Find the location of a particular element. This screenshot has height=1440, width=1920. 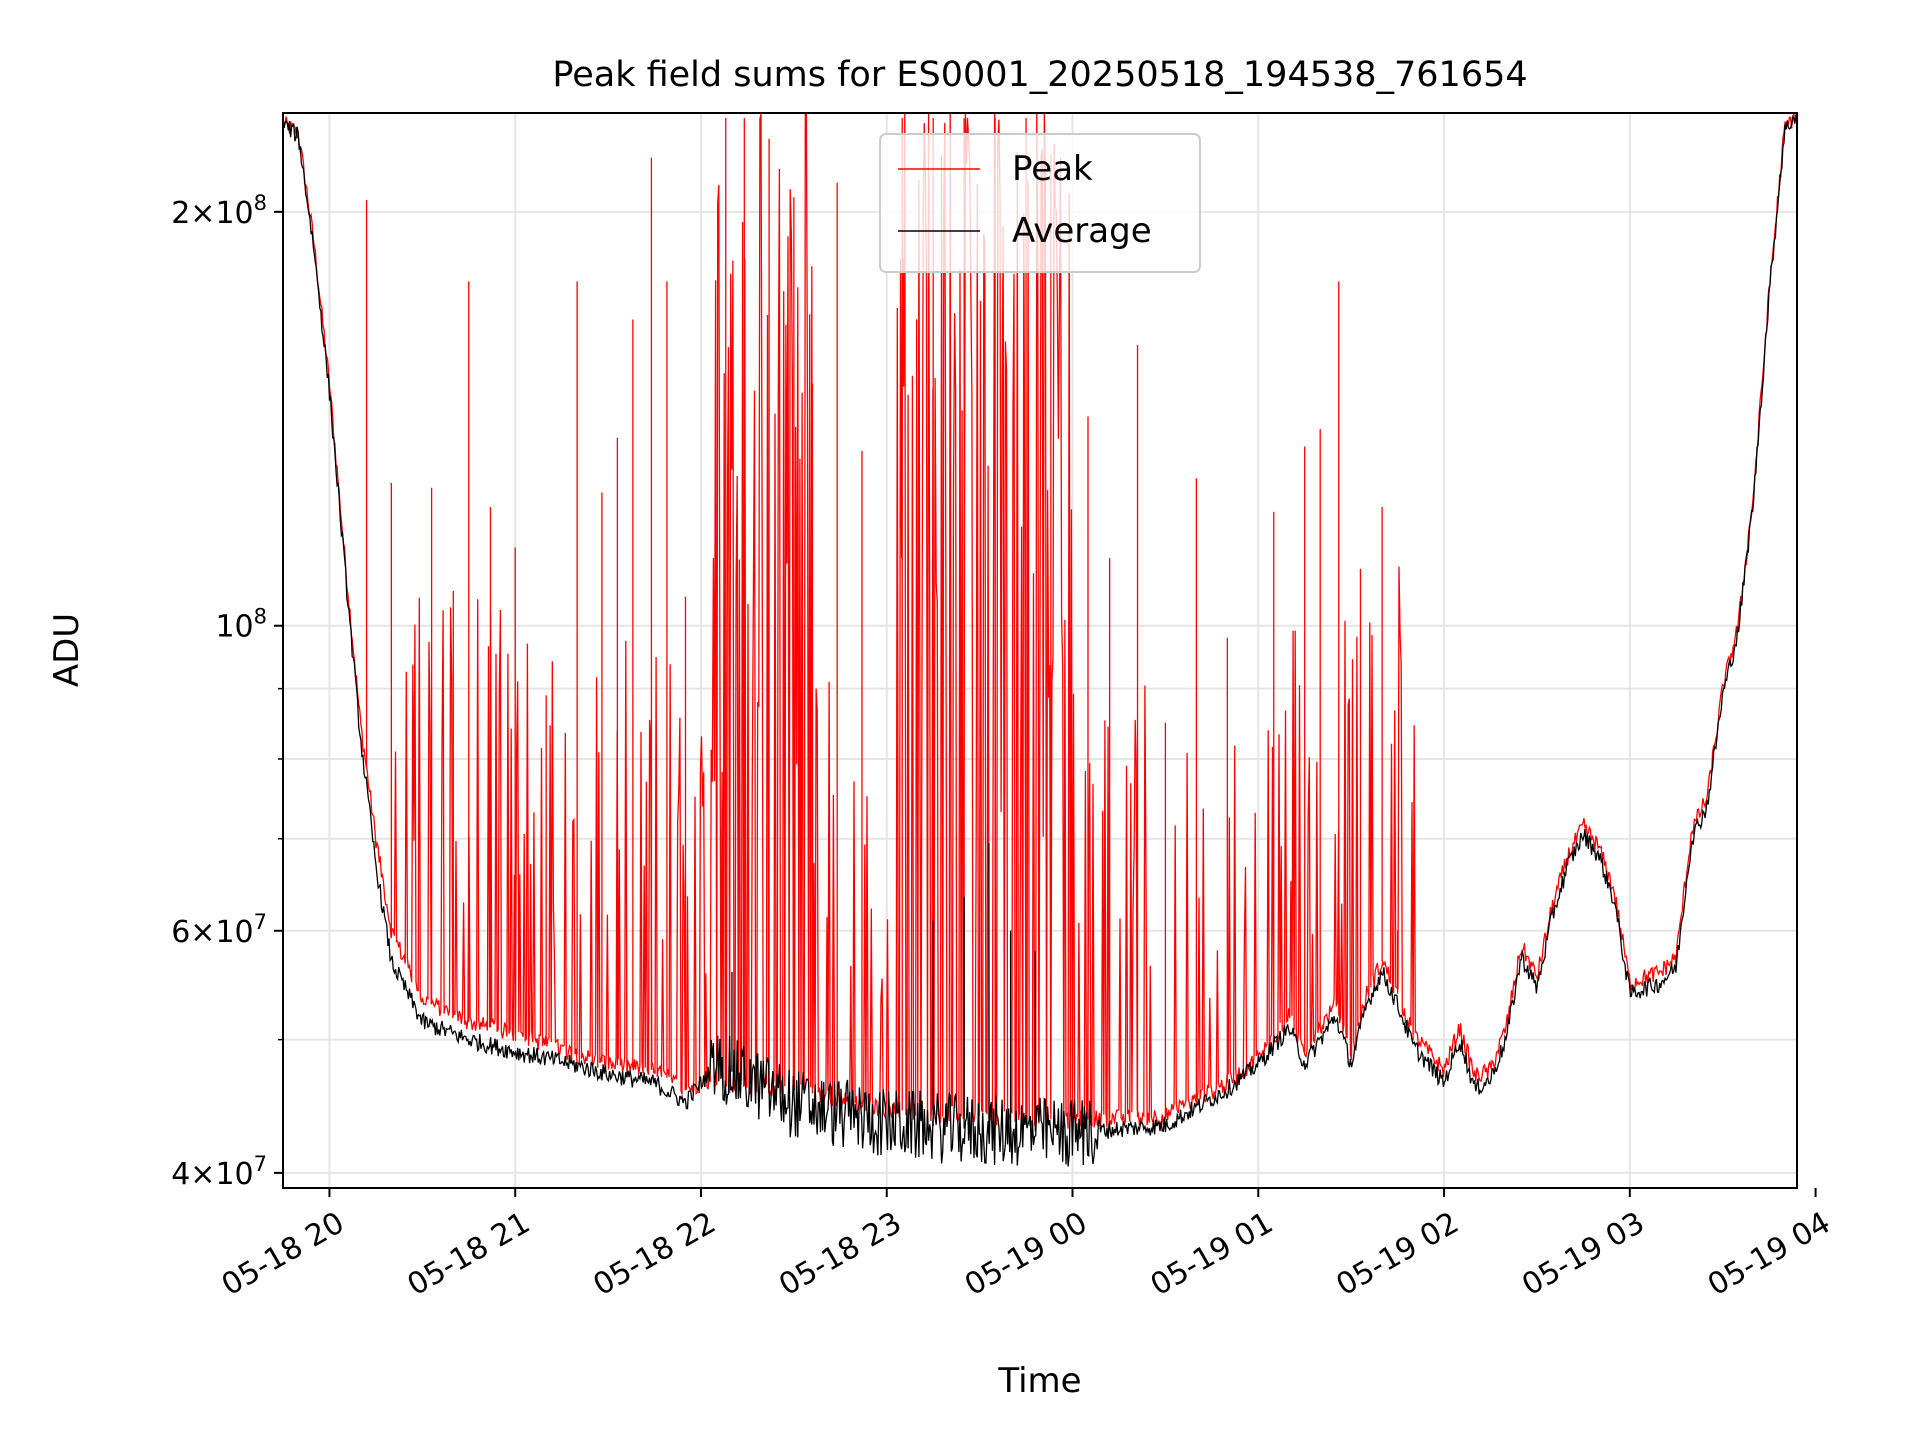

y-axis-label: ADU is located at coordinates (67, 650).